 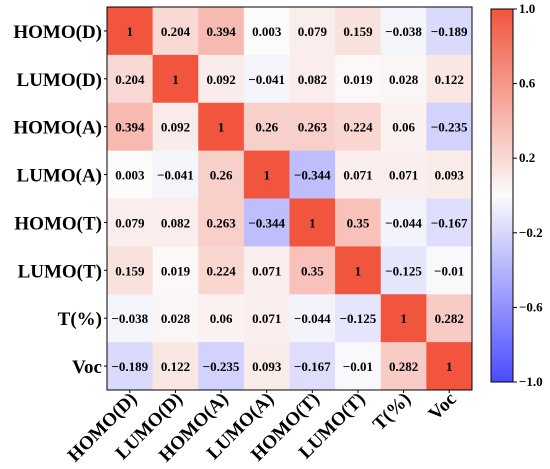 What do you see at coordinates (312, 79) in the screenshot?
I see `cell-value-label: 0.082` at bounding box center [312, 79].